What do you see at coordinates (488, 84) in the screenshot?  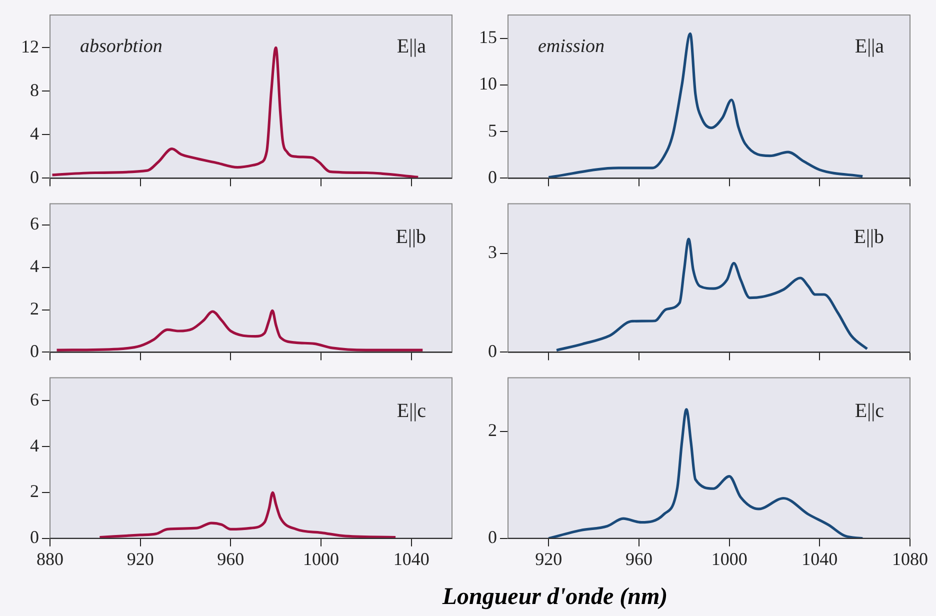 I see `y-tick-label: 10` at bounding box center [488, 84].